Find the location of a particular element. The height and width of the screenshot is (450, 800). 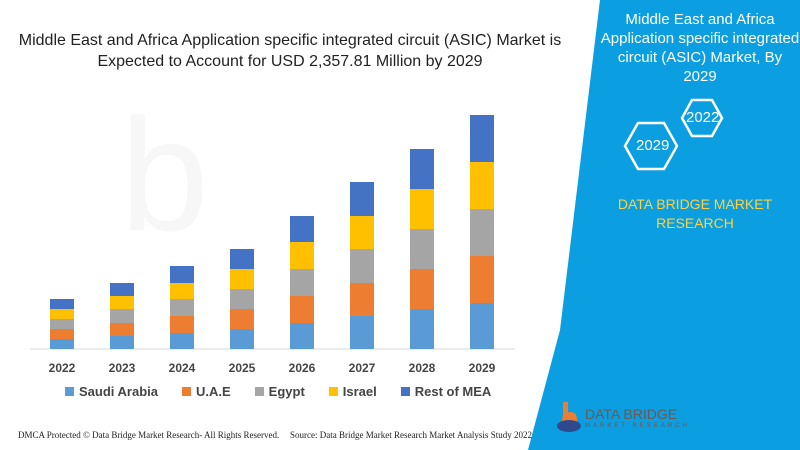

bar-segment-2023-saudi-arabia is located at coordinates (122, 342).